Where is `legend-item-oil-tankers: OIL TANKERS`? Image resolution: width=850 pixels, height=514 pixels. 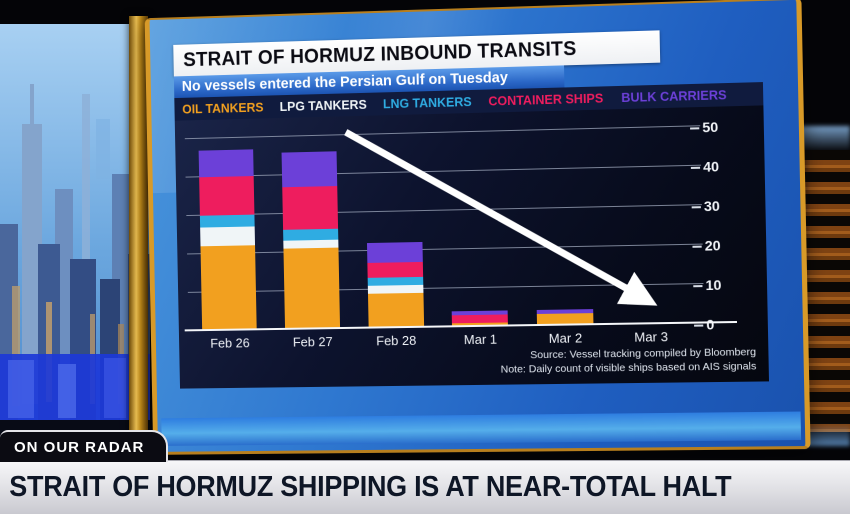
legend-item-oil-tankers: OIL TANKERS is located at coordinates (223, 108).